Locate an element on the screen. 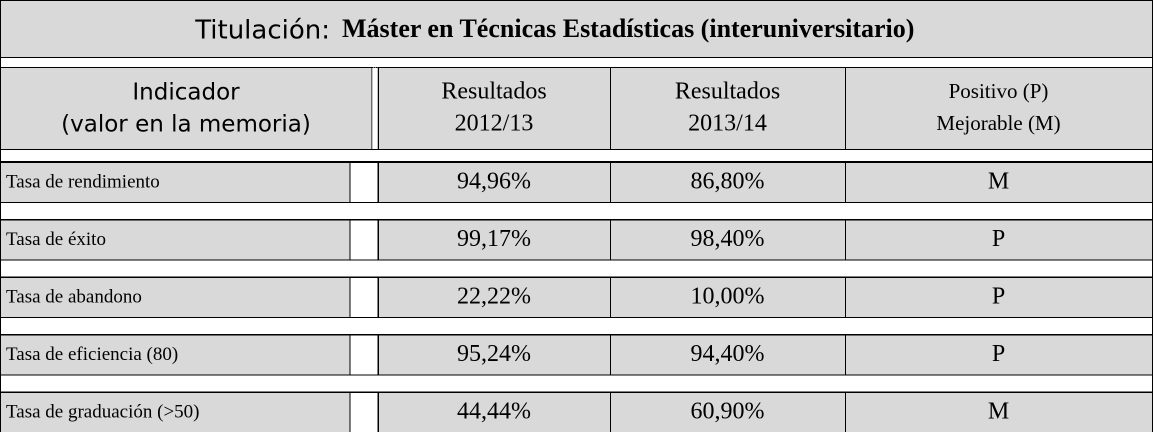  cell-value: 10,00% is located at coordinates (728, 297).